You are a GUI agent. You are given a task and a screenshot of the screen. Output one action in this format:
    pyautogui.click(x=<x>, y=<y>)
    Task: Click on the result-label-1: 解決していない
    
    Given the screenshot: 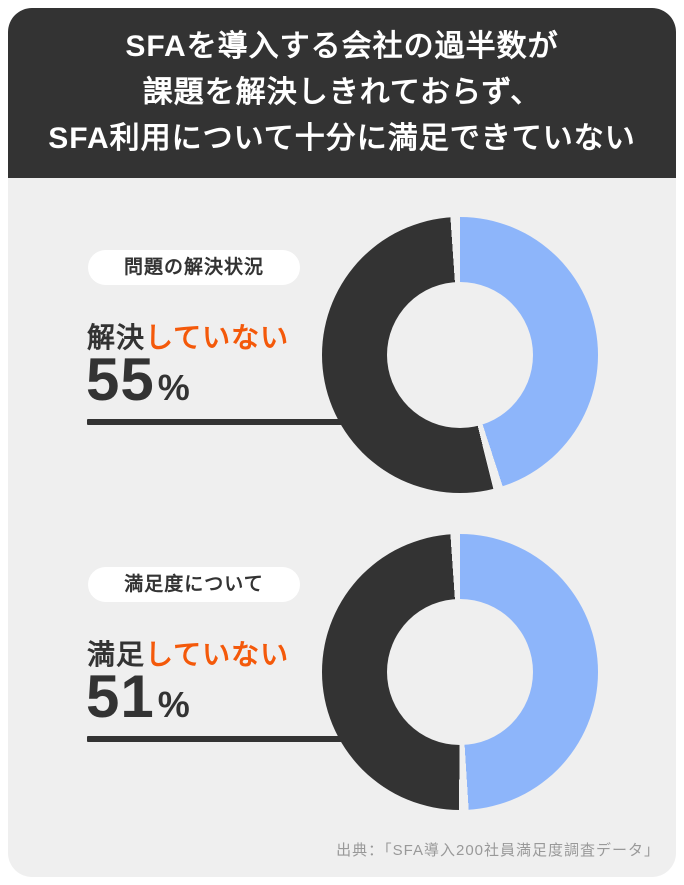 What is the action you would take?
    pyautogui.click(x=188, y=336)
    